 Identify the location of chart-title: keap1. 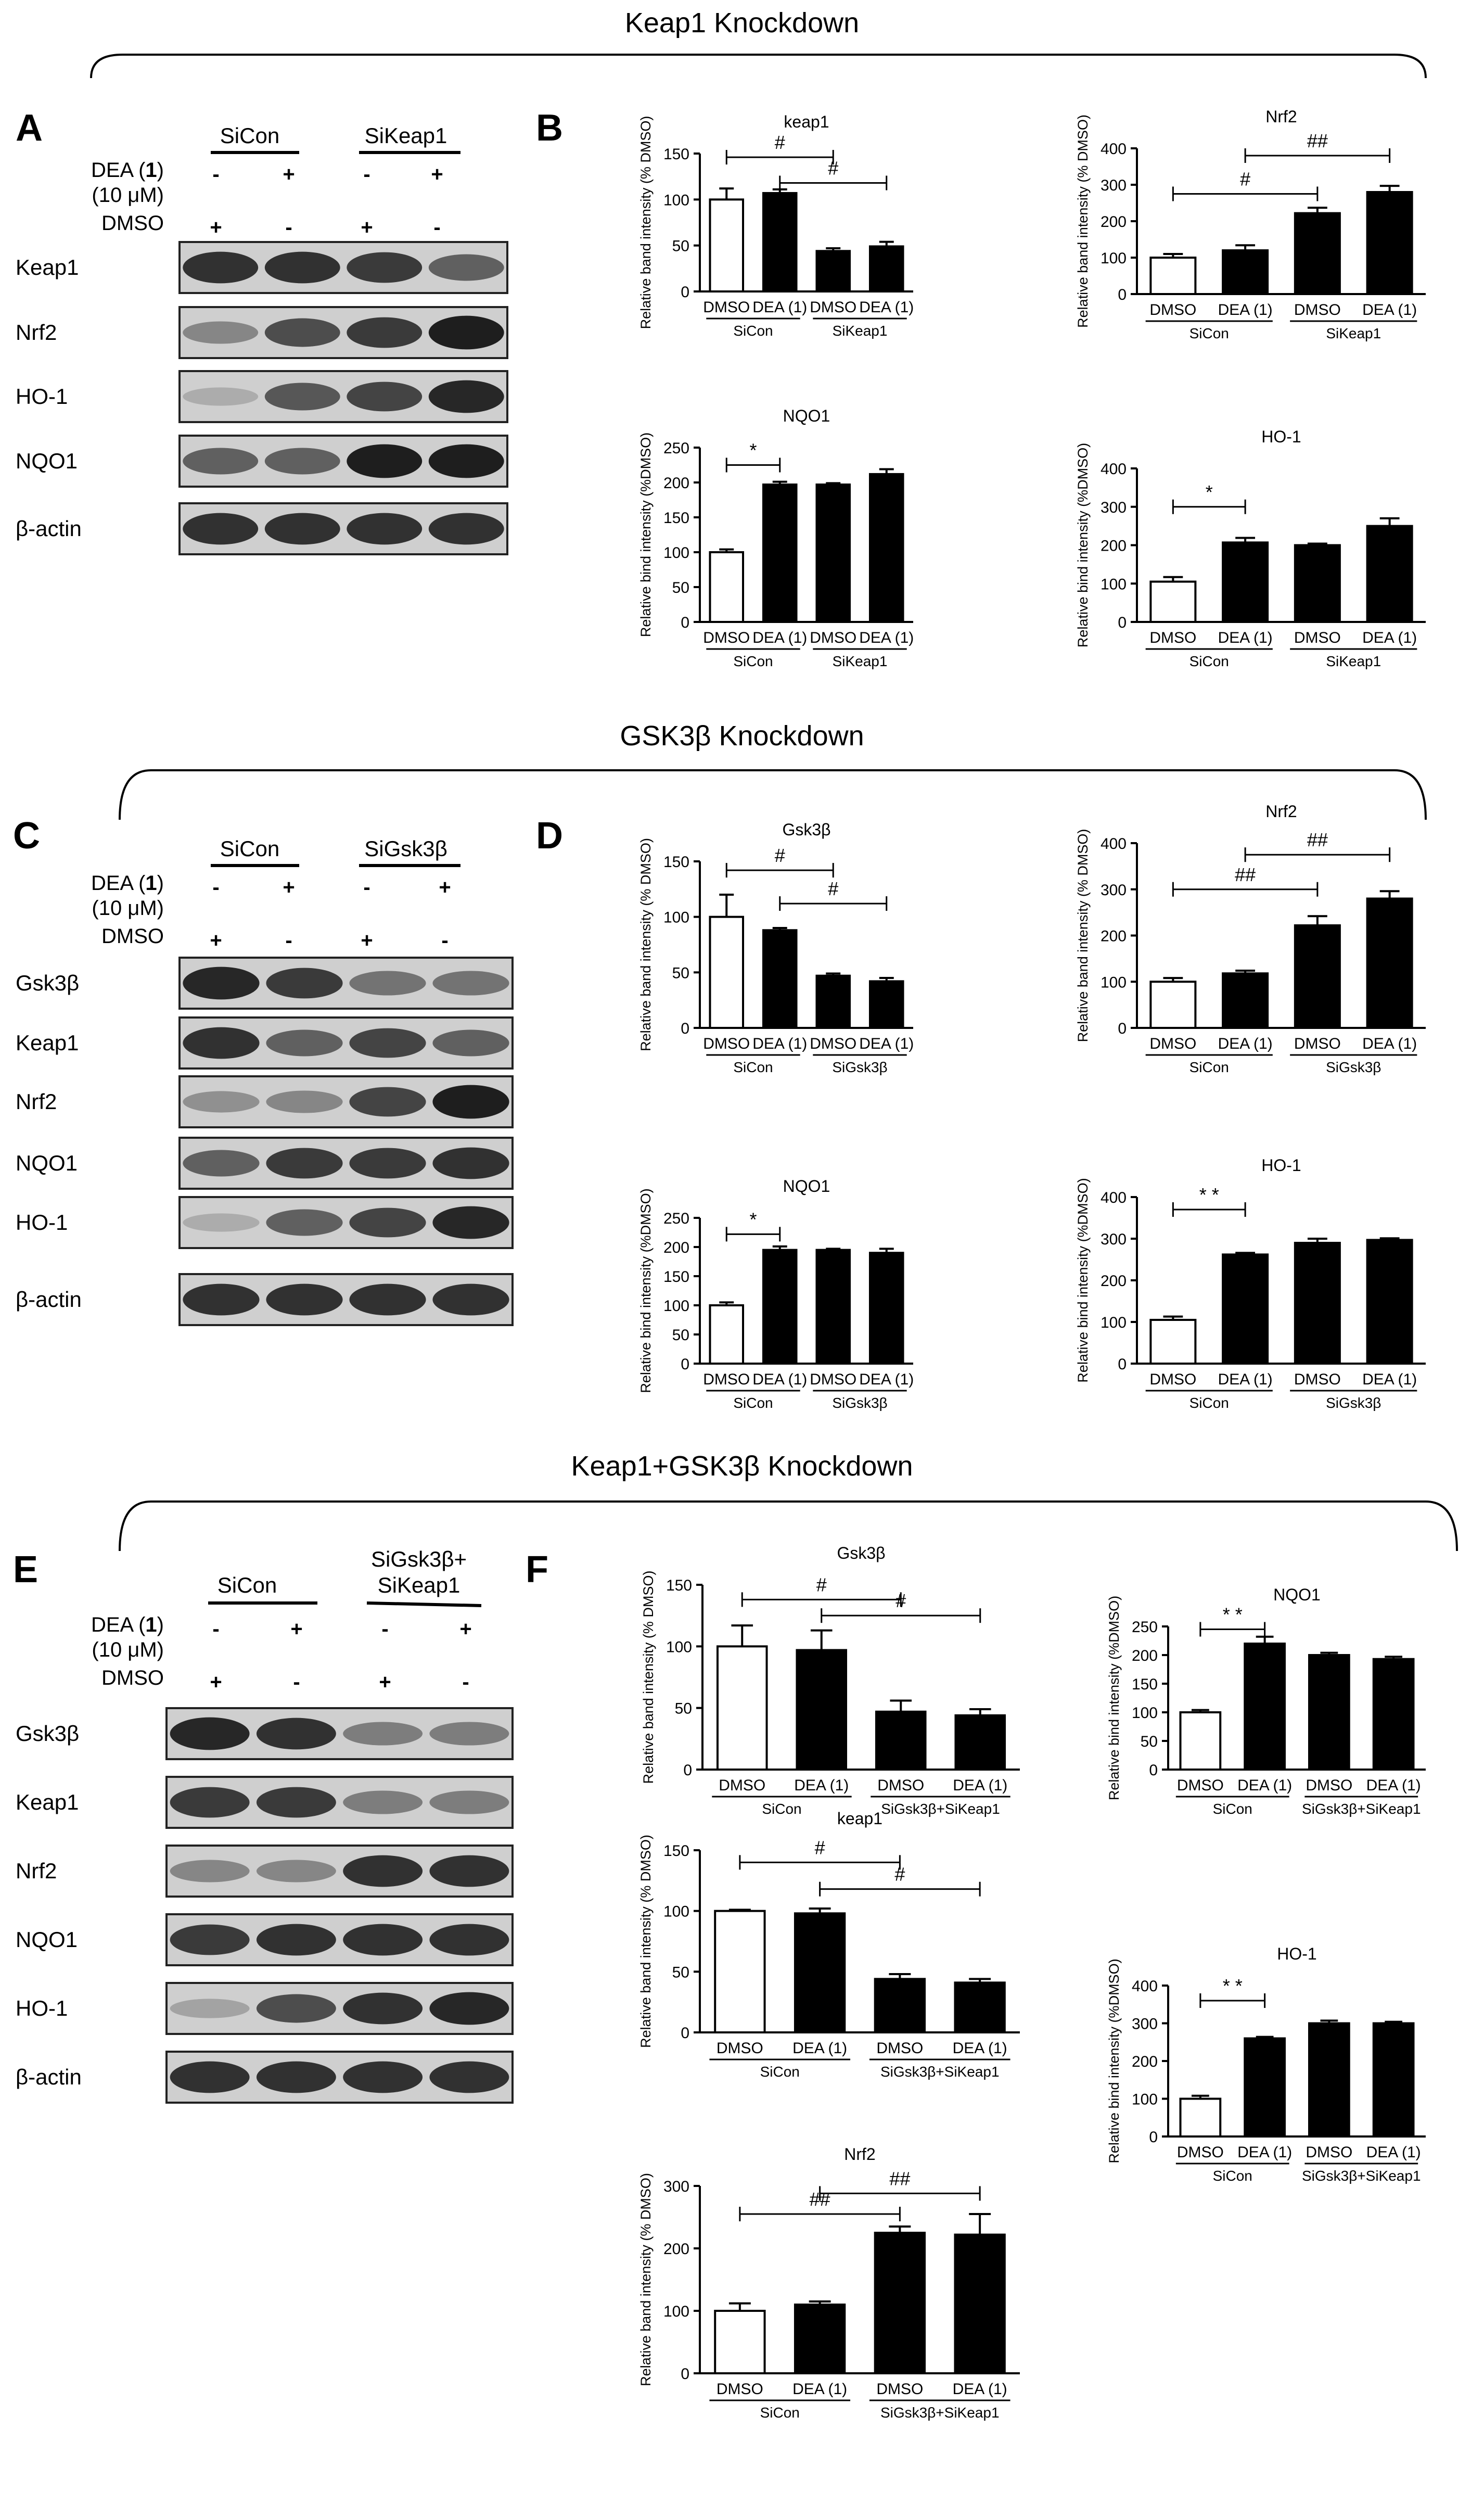
(859, 1818).